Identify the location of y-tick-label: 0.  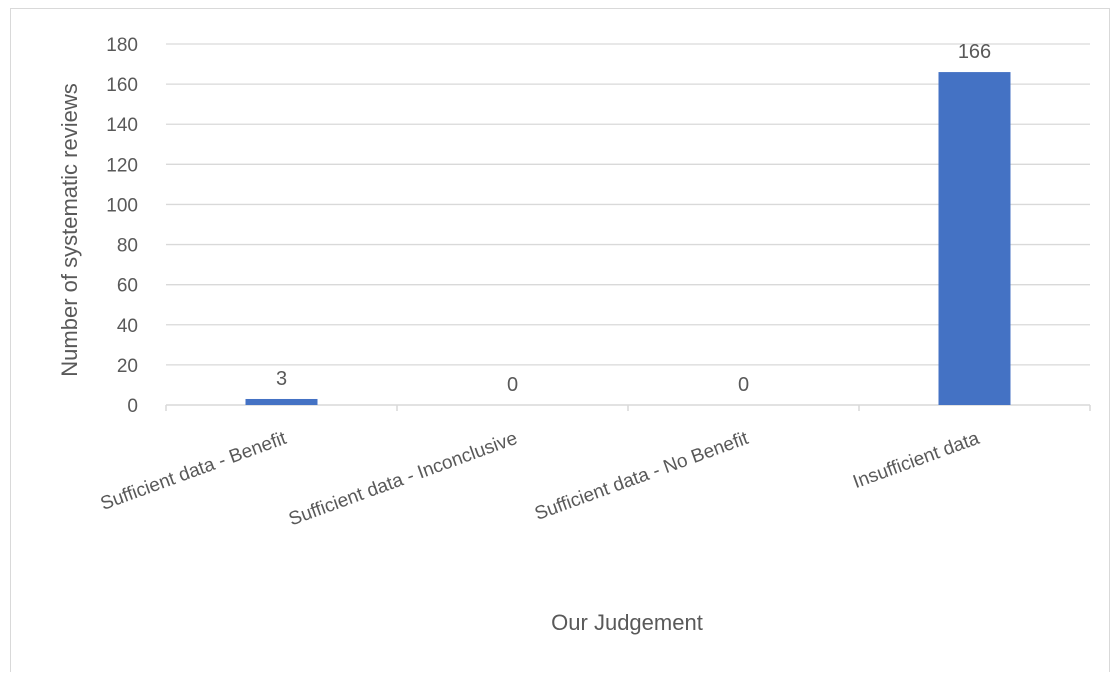
(132, 406).